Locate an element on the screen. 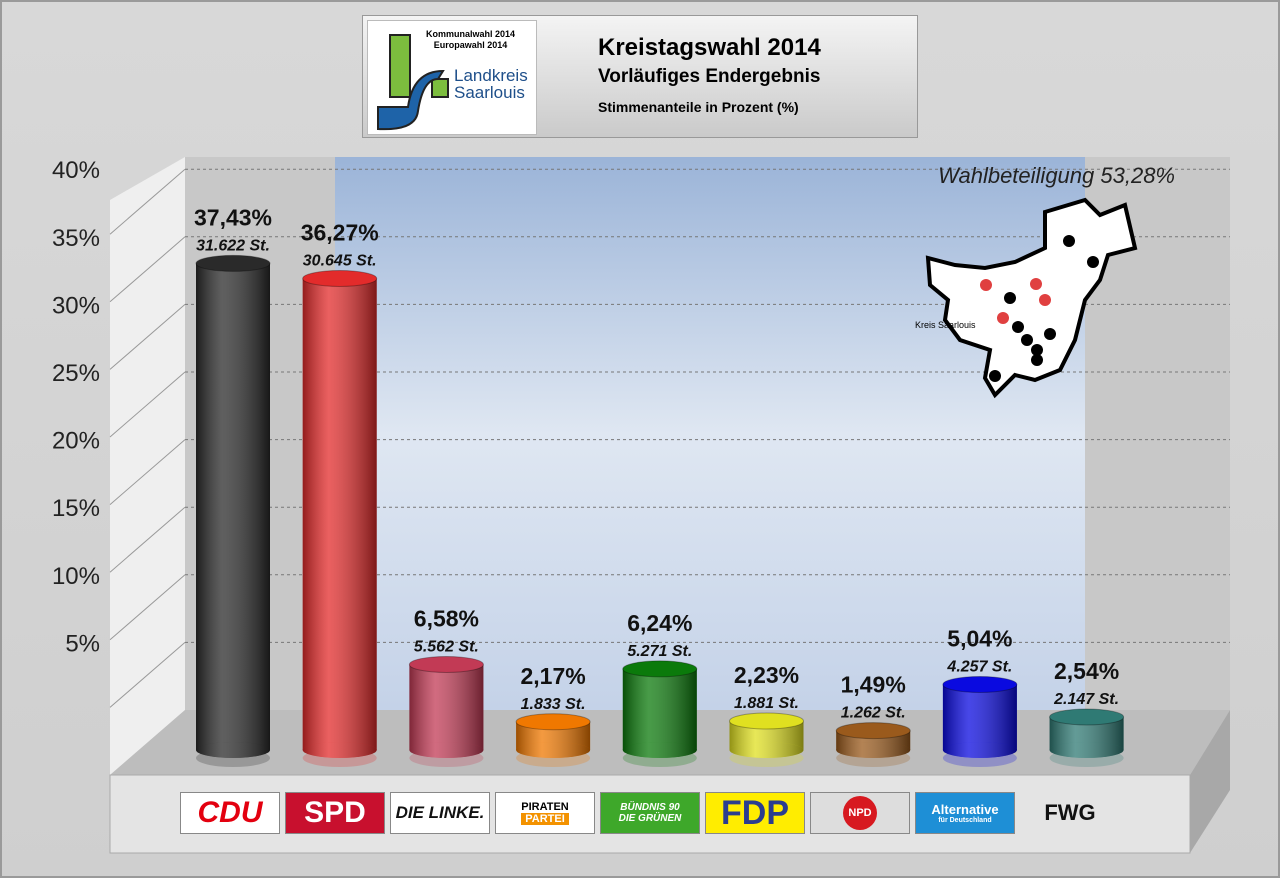 Image resolution: width=1280 pixels, height=878 pixels. value-label: 6,24% is located at coordinates (659, 623).